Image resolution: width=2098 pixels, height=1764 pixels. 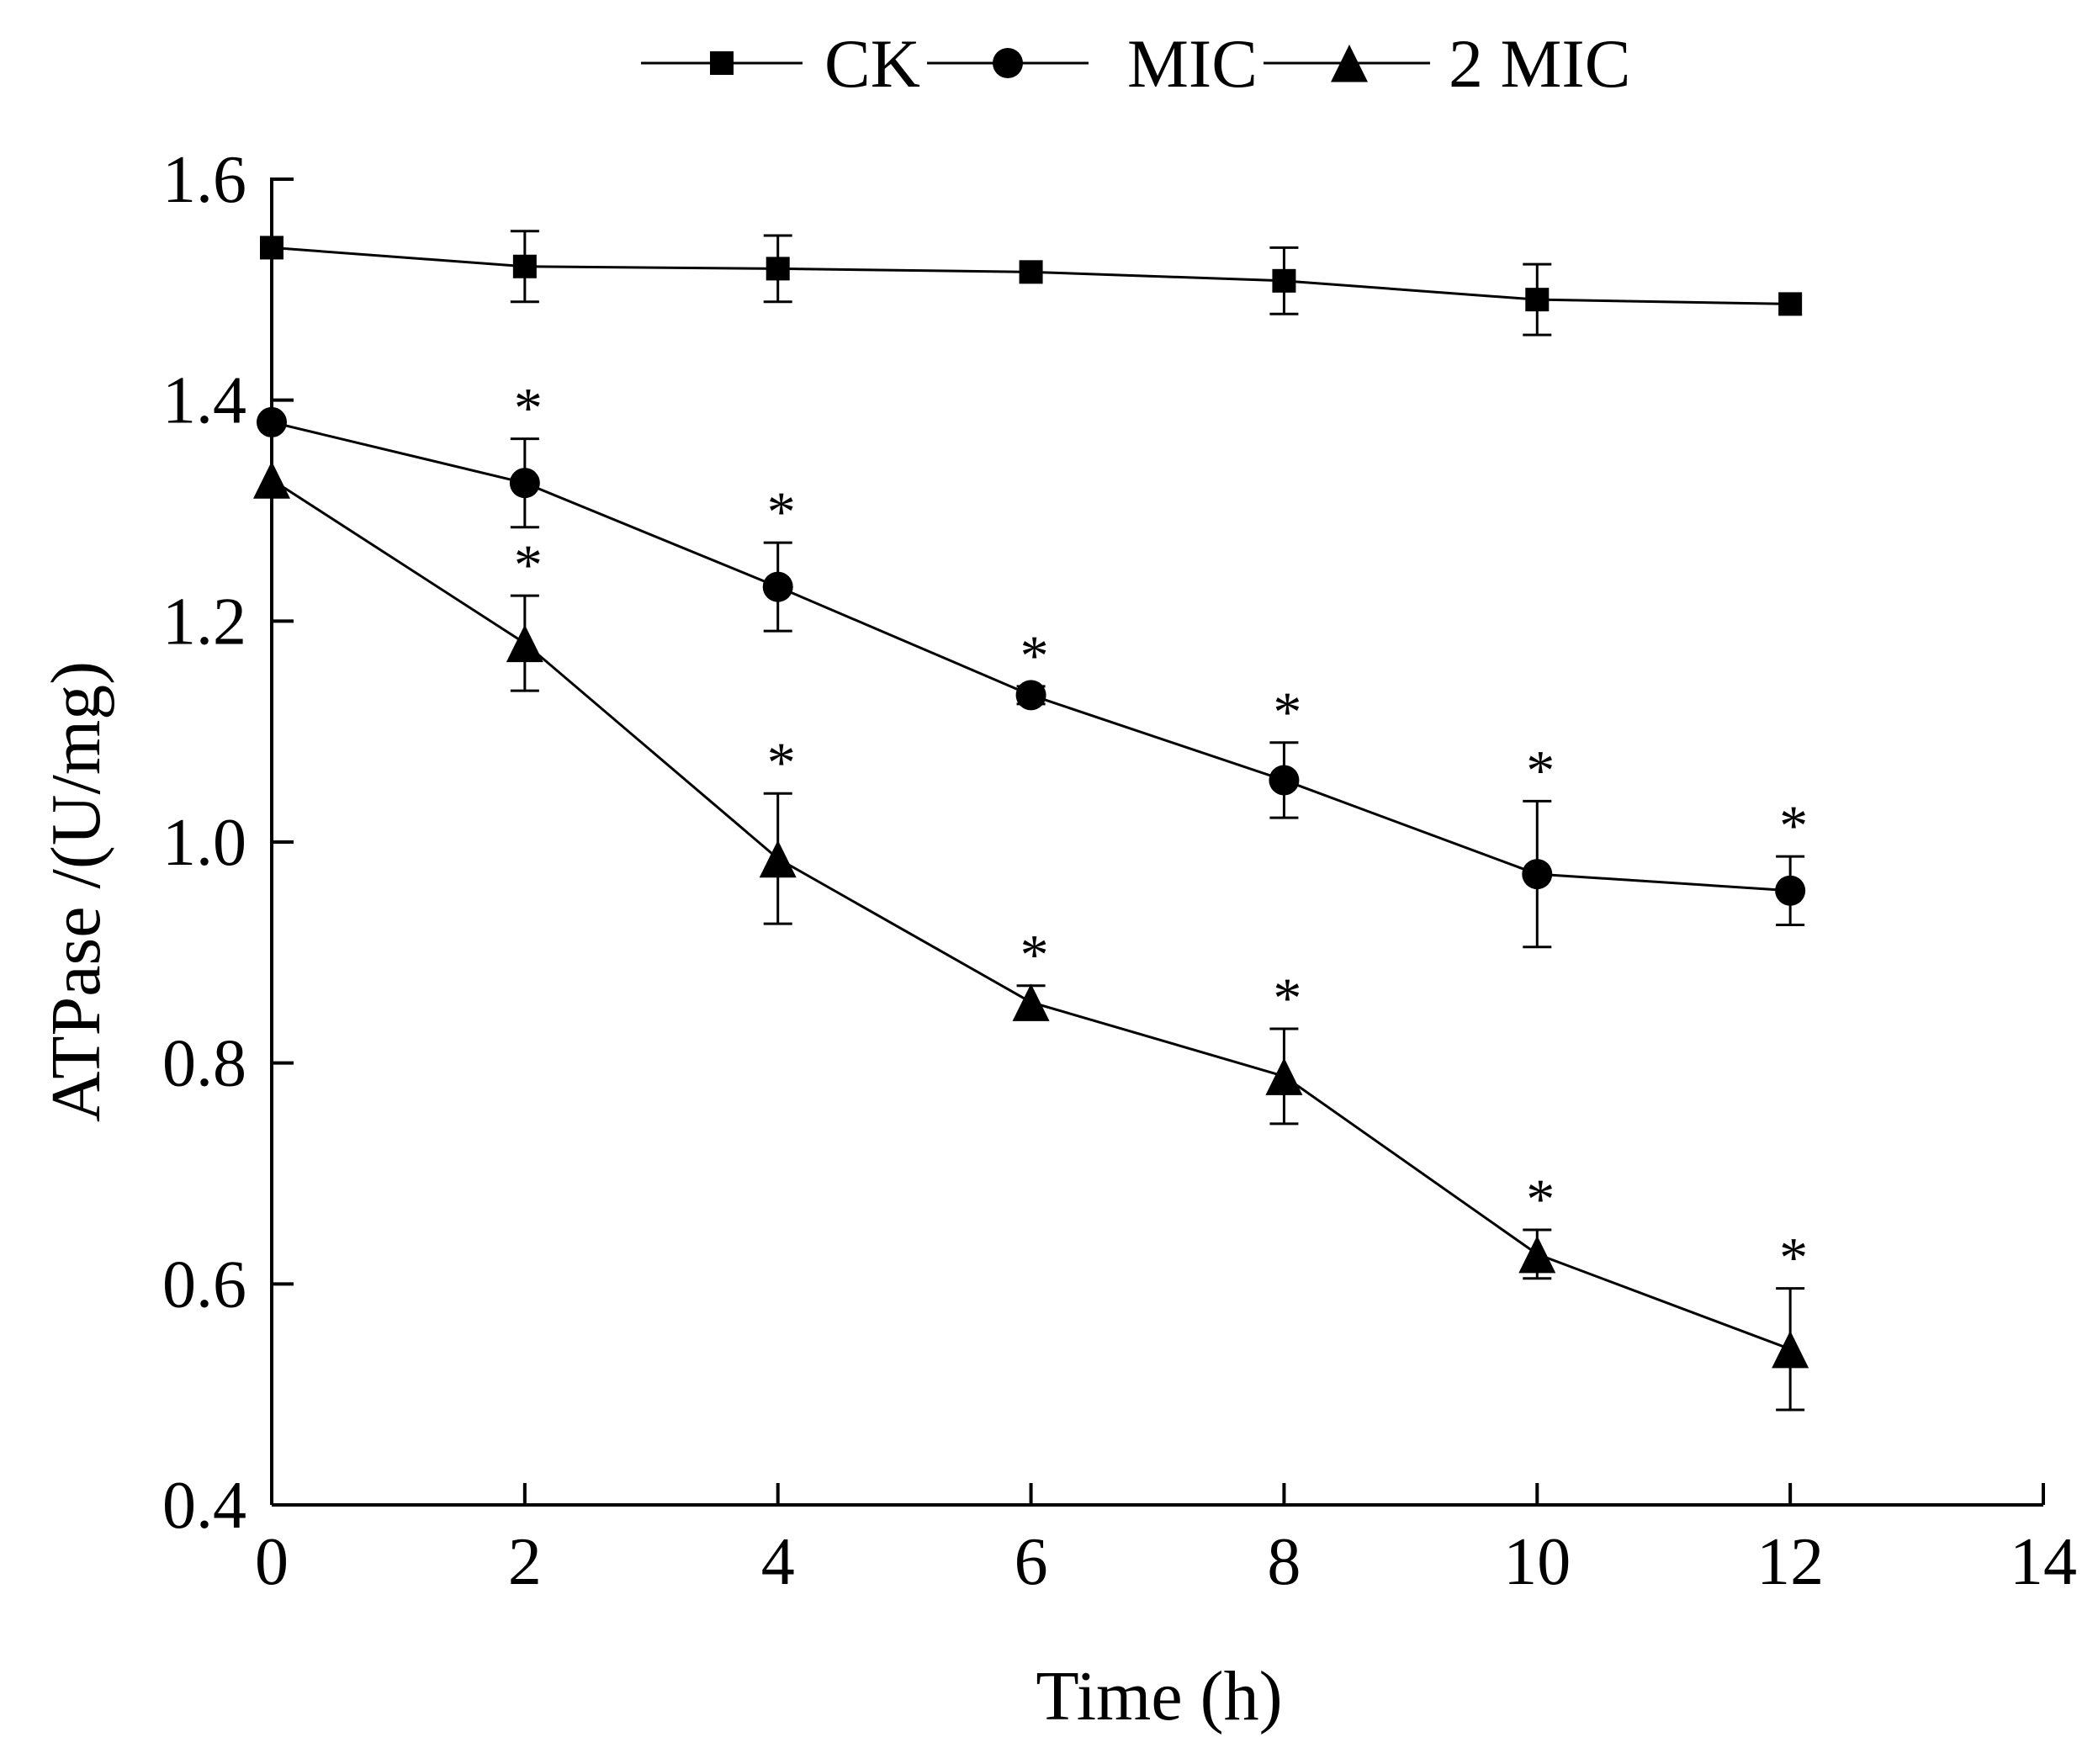 I want to click on y-tick-label: 1.6, so click(x=204, y=180).